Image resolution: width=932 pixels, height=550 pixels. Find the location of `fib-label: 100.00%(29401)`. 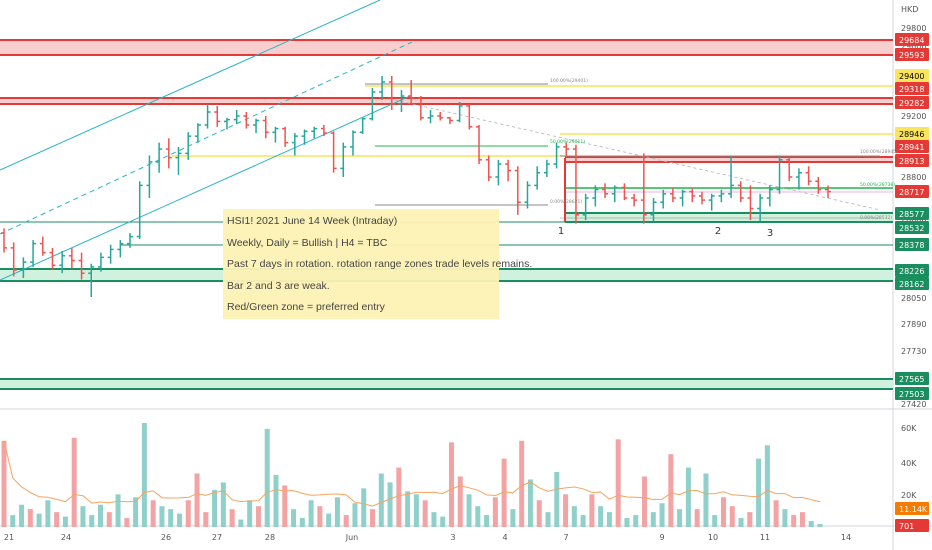

fib-label: 100.00%(29401) is located at coordinates (569, 81).